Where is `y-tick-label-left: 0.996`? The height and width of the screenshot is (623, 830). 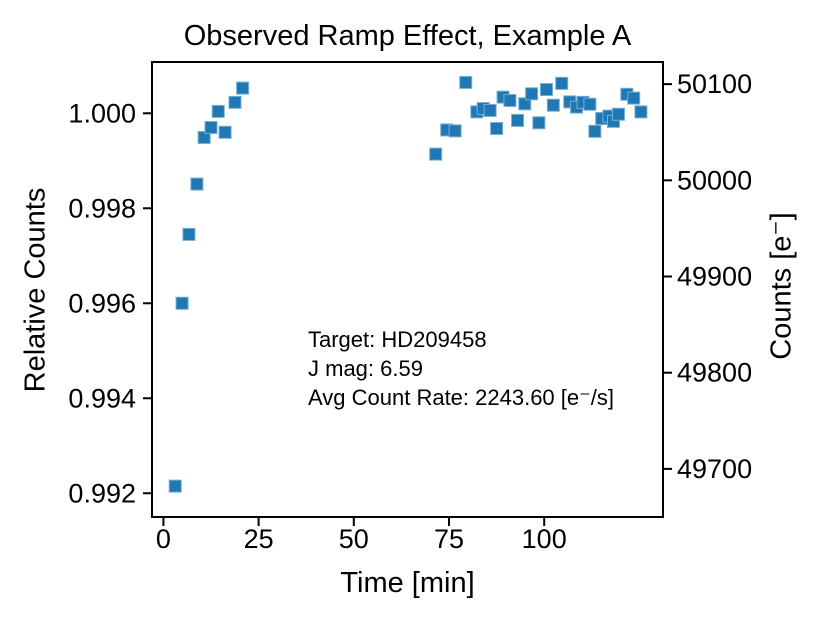
y-tick-label-left: 0.996 is located at coordinates (102, 303).